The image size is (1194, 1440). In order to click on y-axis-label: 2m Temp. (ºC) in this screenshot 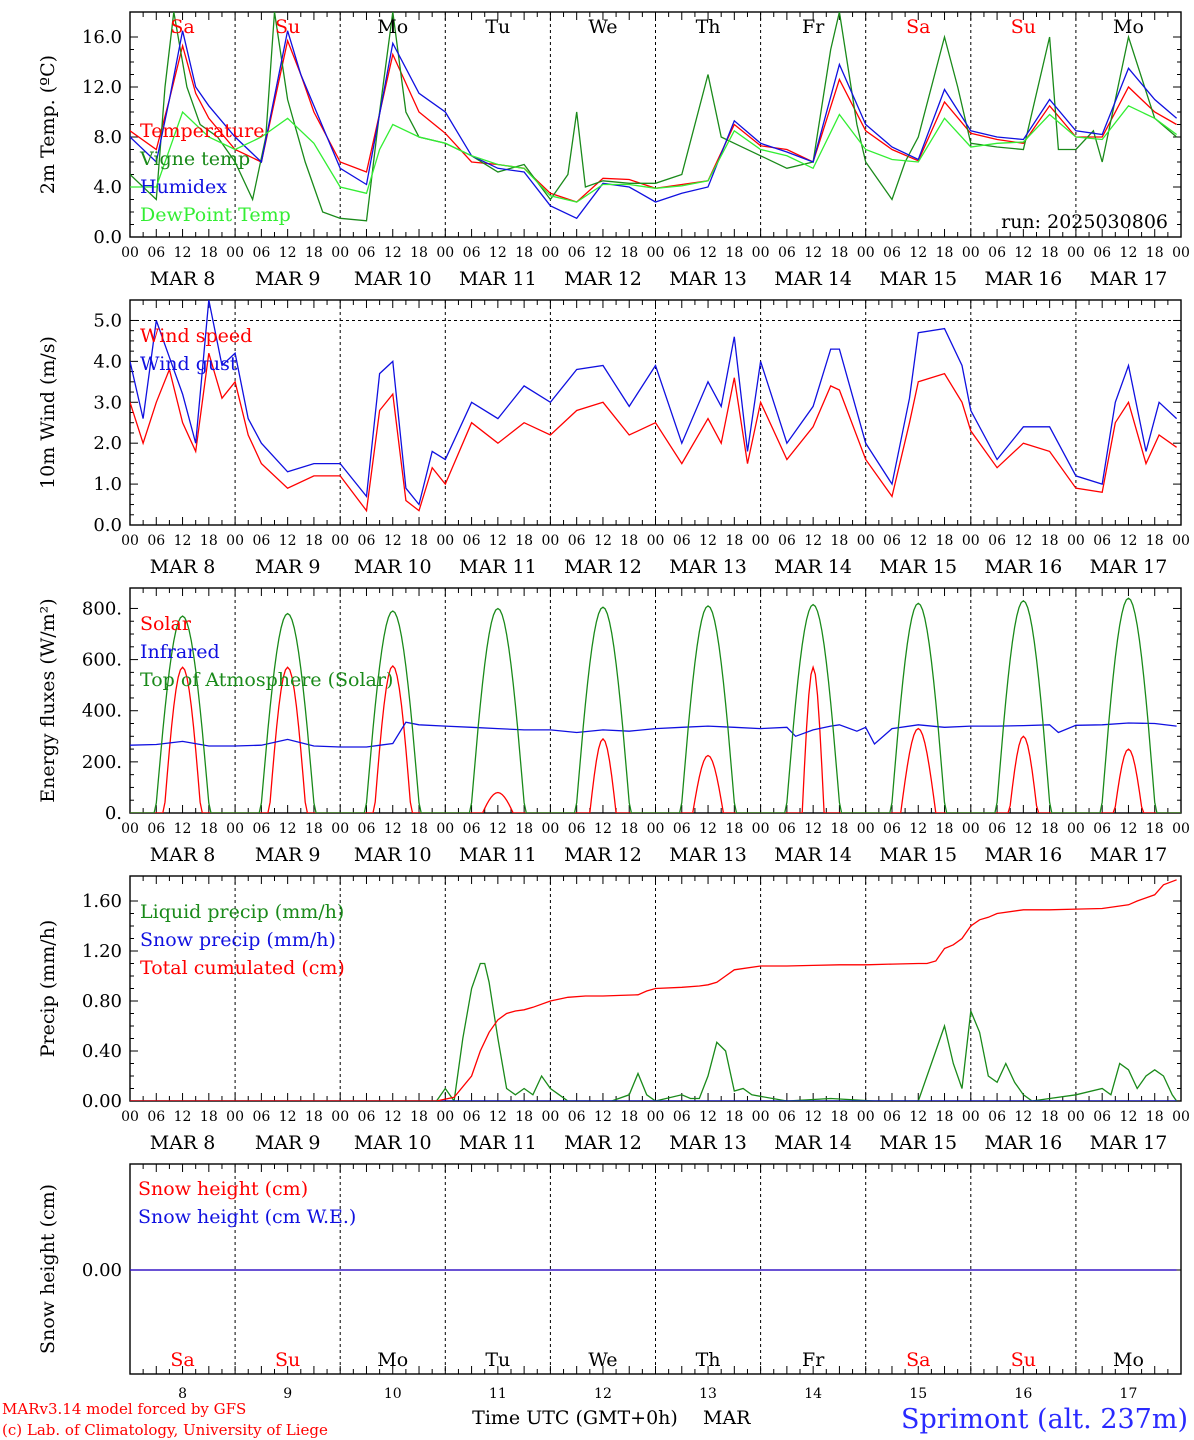, I will do `click(48, 124)`.